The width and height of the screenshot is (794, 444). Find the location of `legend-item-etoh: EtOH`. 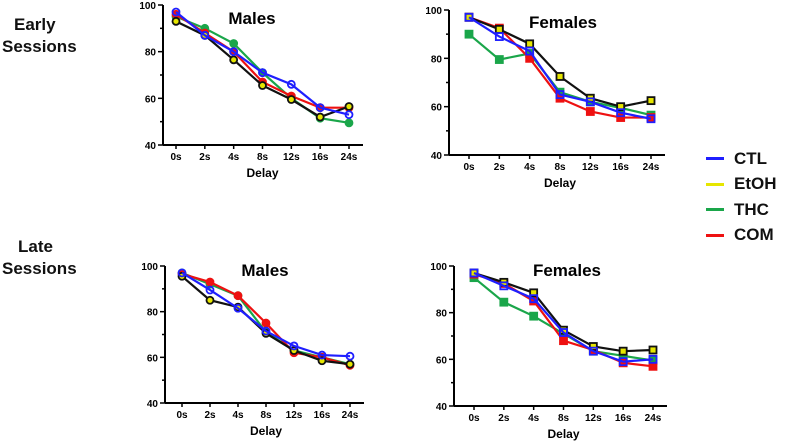

legend-item-etoh: EtOH is located at coordinates (741, 185).